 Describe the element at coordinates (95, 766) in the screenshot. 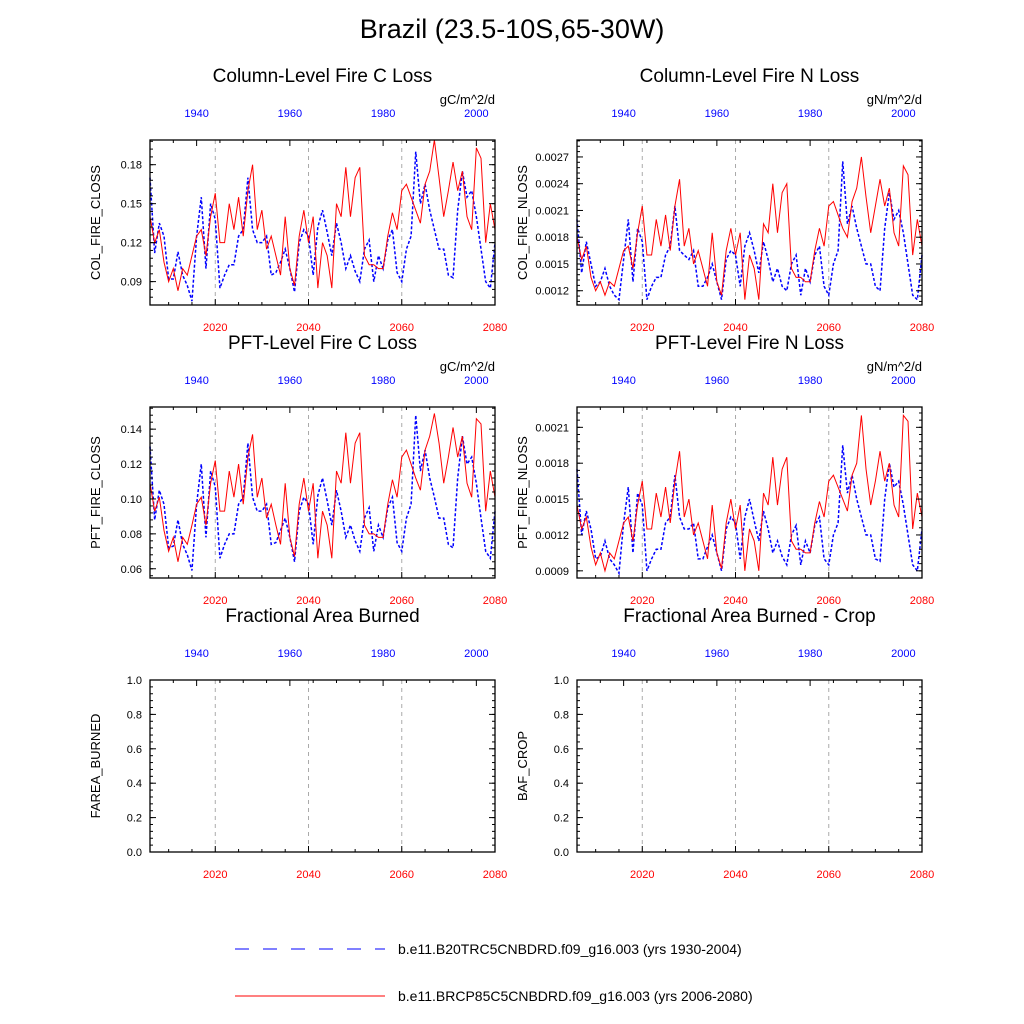

I see `y-axis-label: FAREA_BURNED` at that location.